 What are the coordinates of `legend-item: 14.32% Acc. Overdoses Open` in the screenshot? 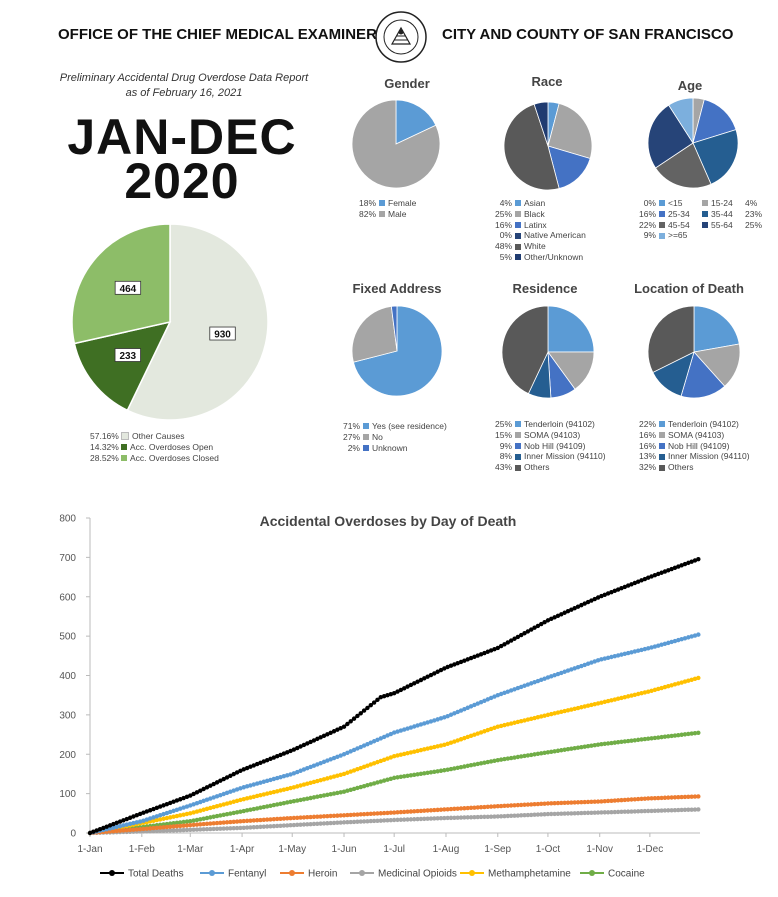 It's located at (152, 446).